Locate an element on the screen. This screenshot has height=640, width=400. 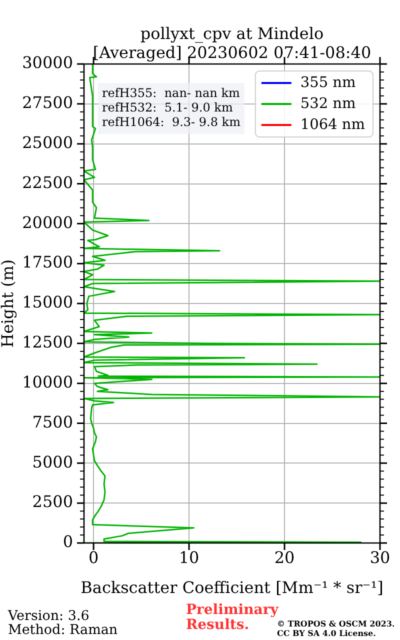
y-axis-title: Height (m) is located at coordinates (9, 303).